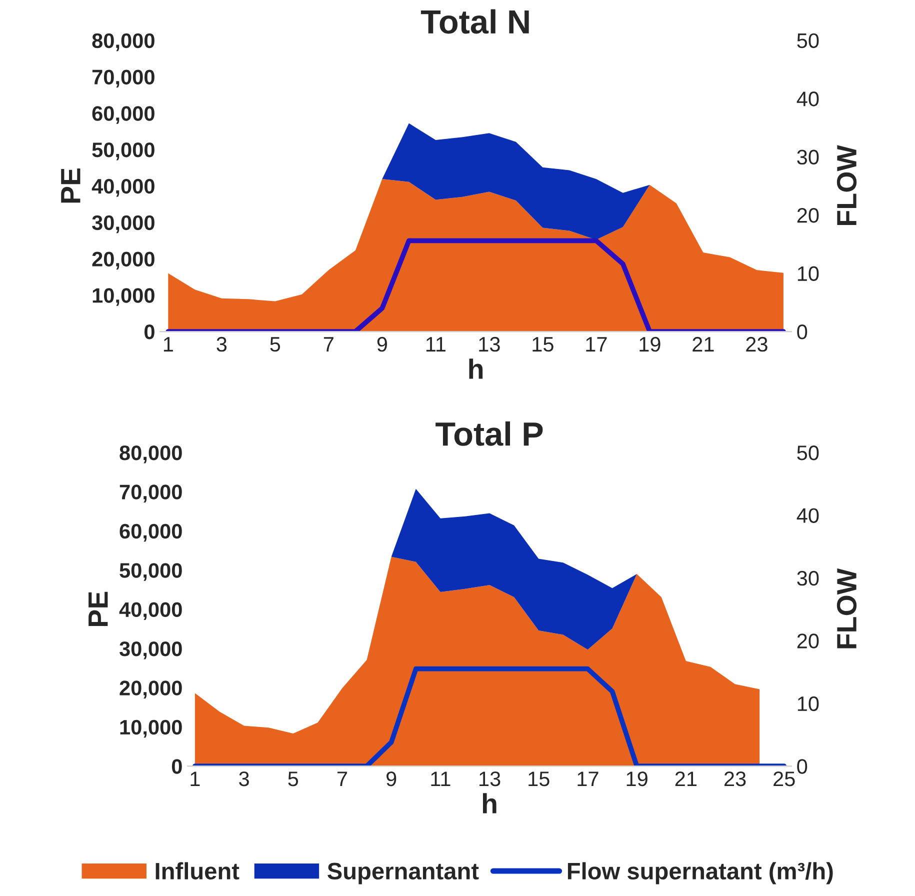  I want to click on chart-title: Total N, so click(474, 21).